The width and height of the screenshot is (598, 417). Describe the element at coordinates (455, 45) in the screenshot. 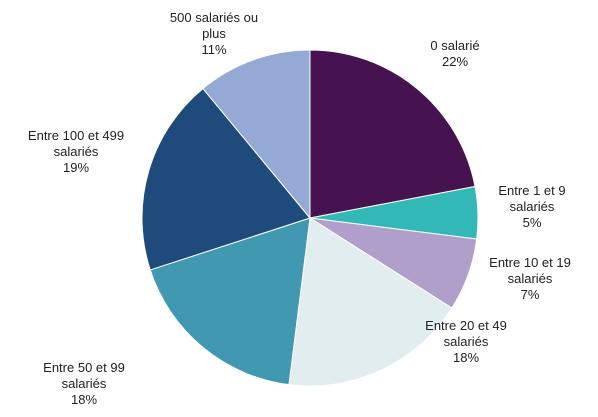

I see `category-label: 0 salarié` at that location.